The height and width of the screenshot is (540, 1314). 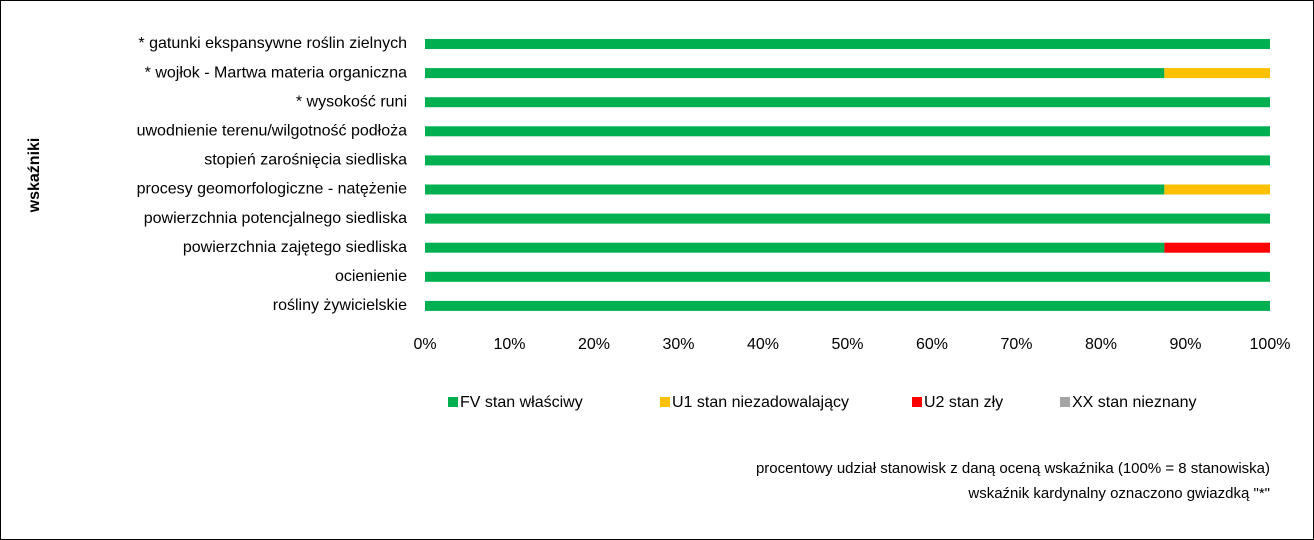 I want to click on x-tick-label: 80%, so click(x=1101, y=344).